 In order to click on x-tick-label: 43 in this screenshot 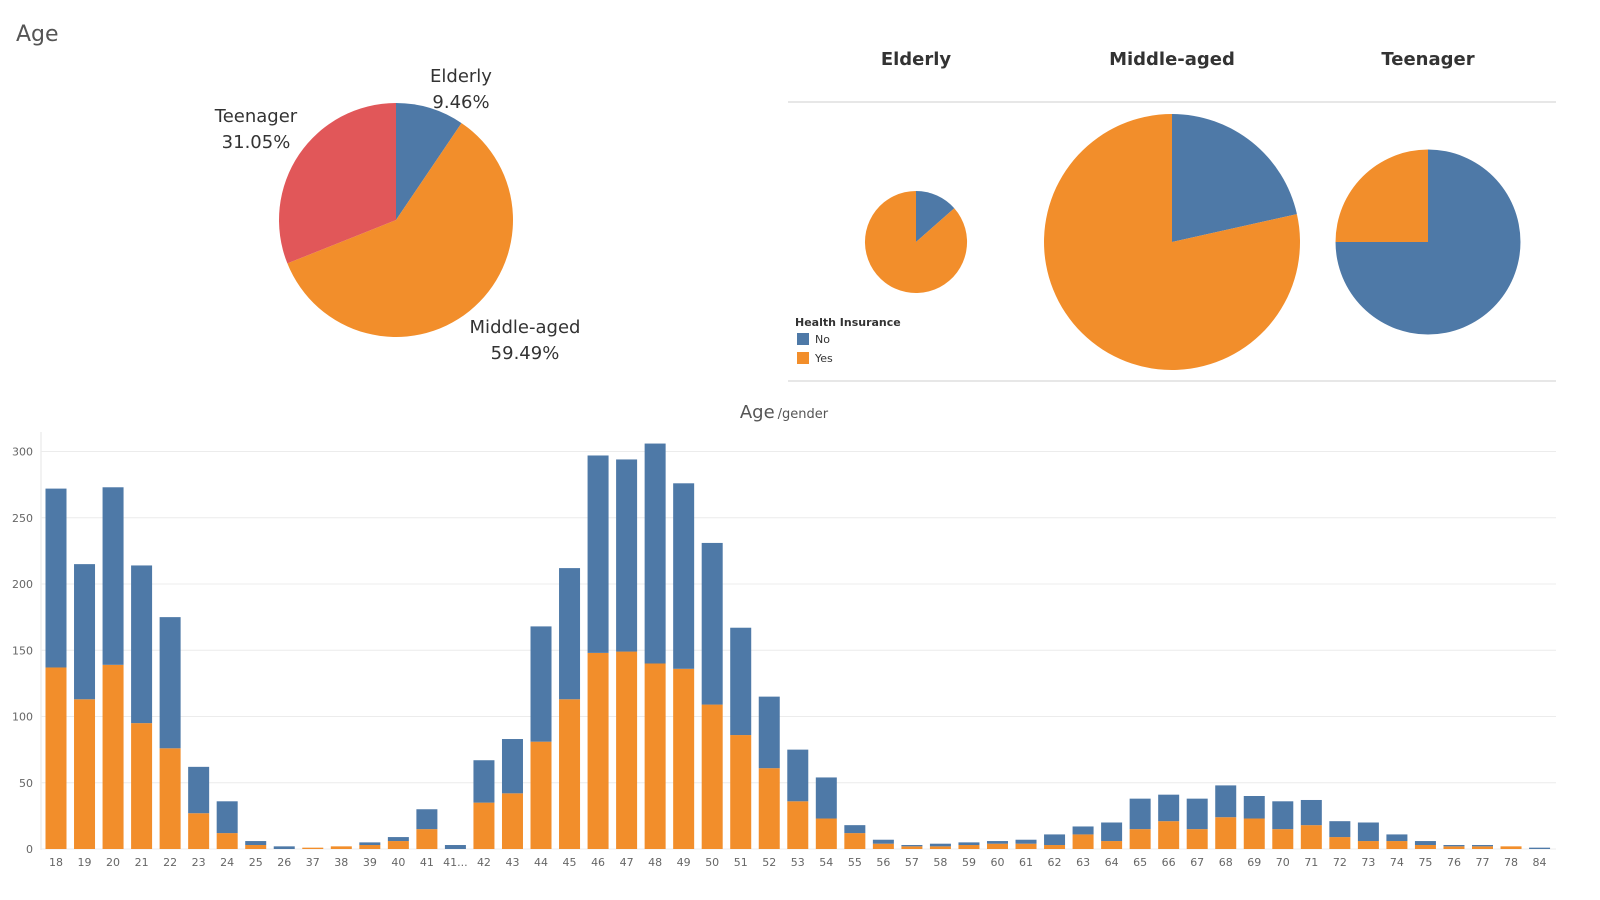, I will do `click(512, 862)`.